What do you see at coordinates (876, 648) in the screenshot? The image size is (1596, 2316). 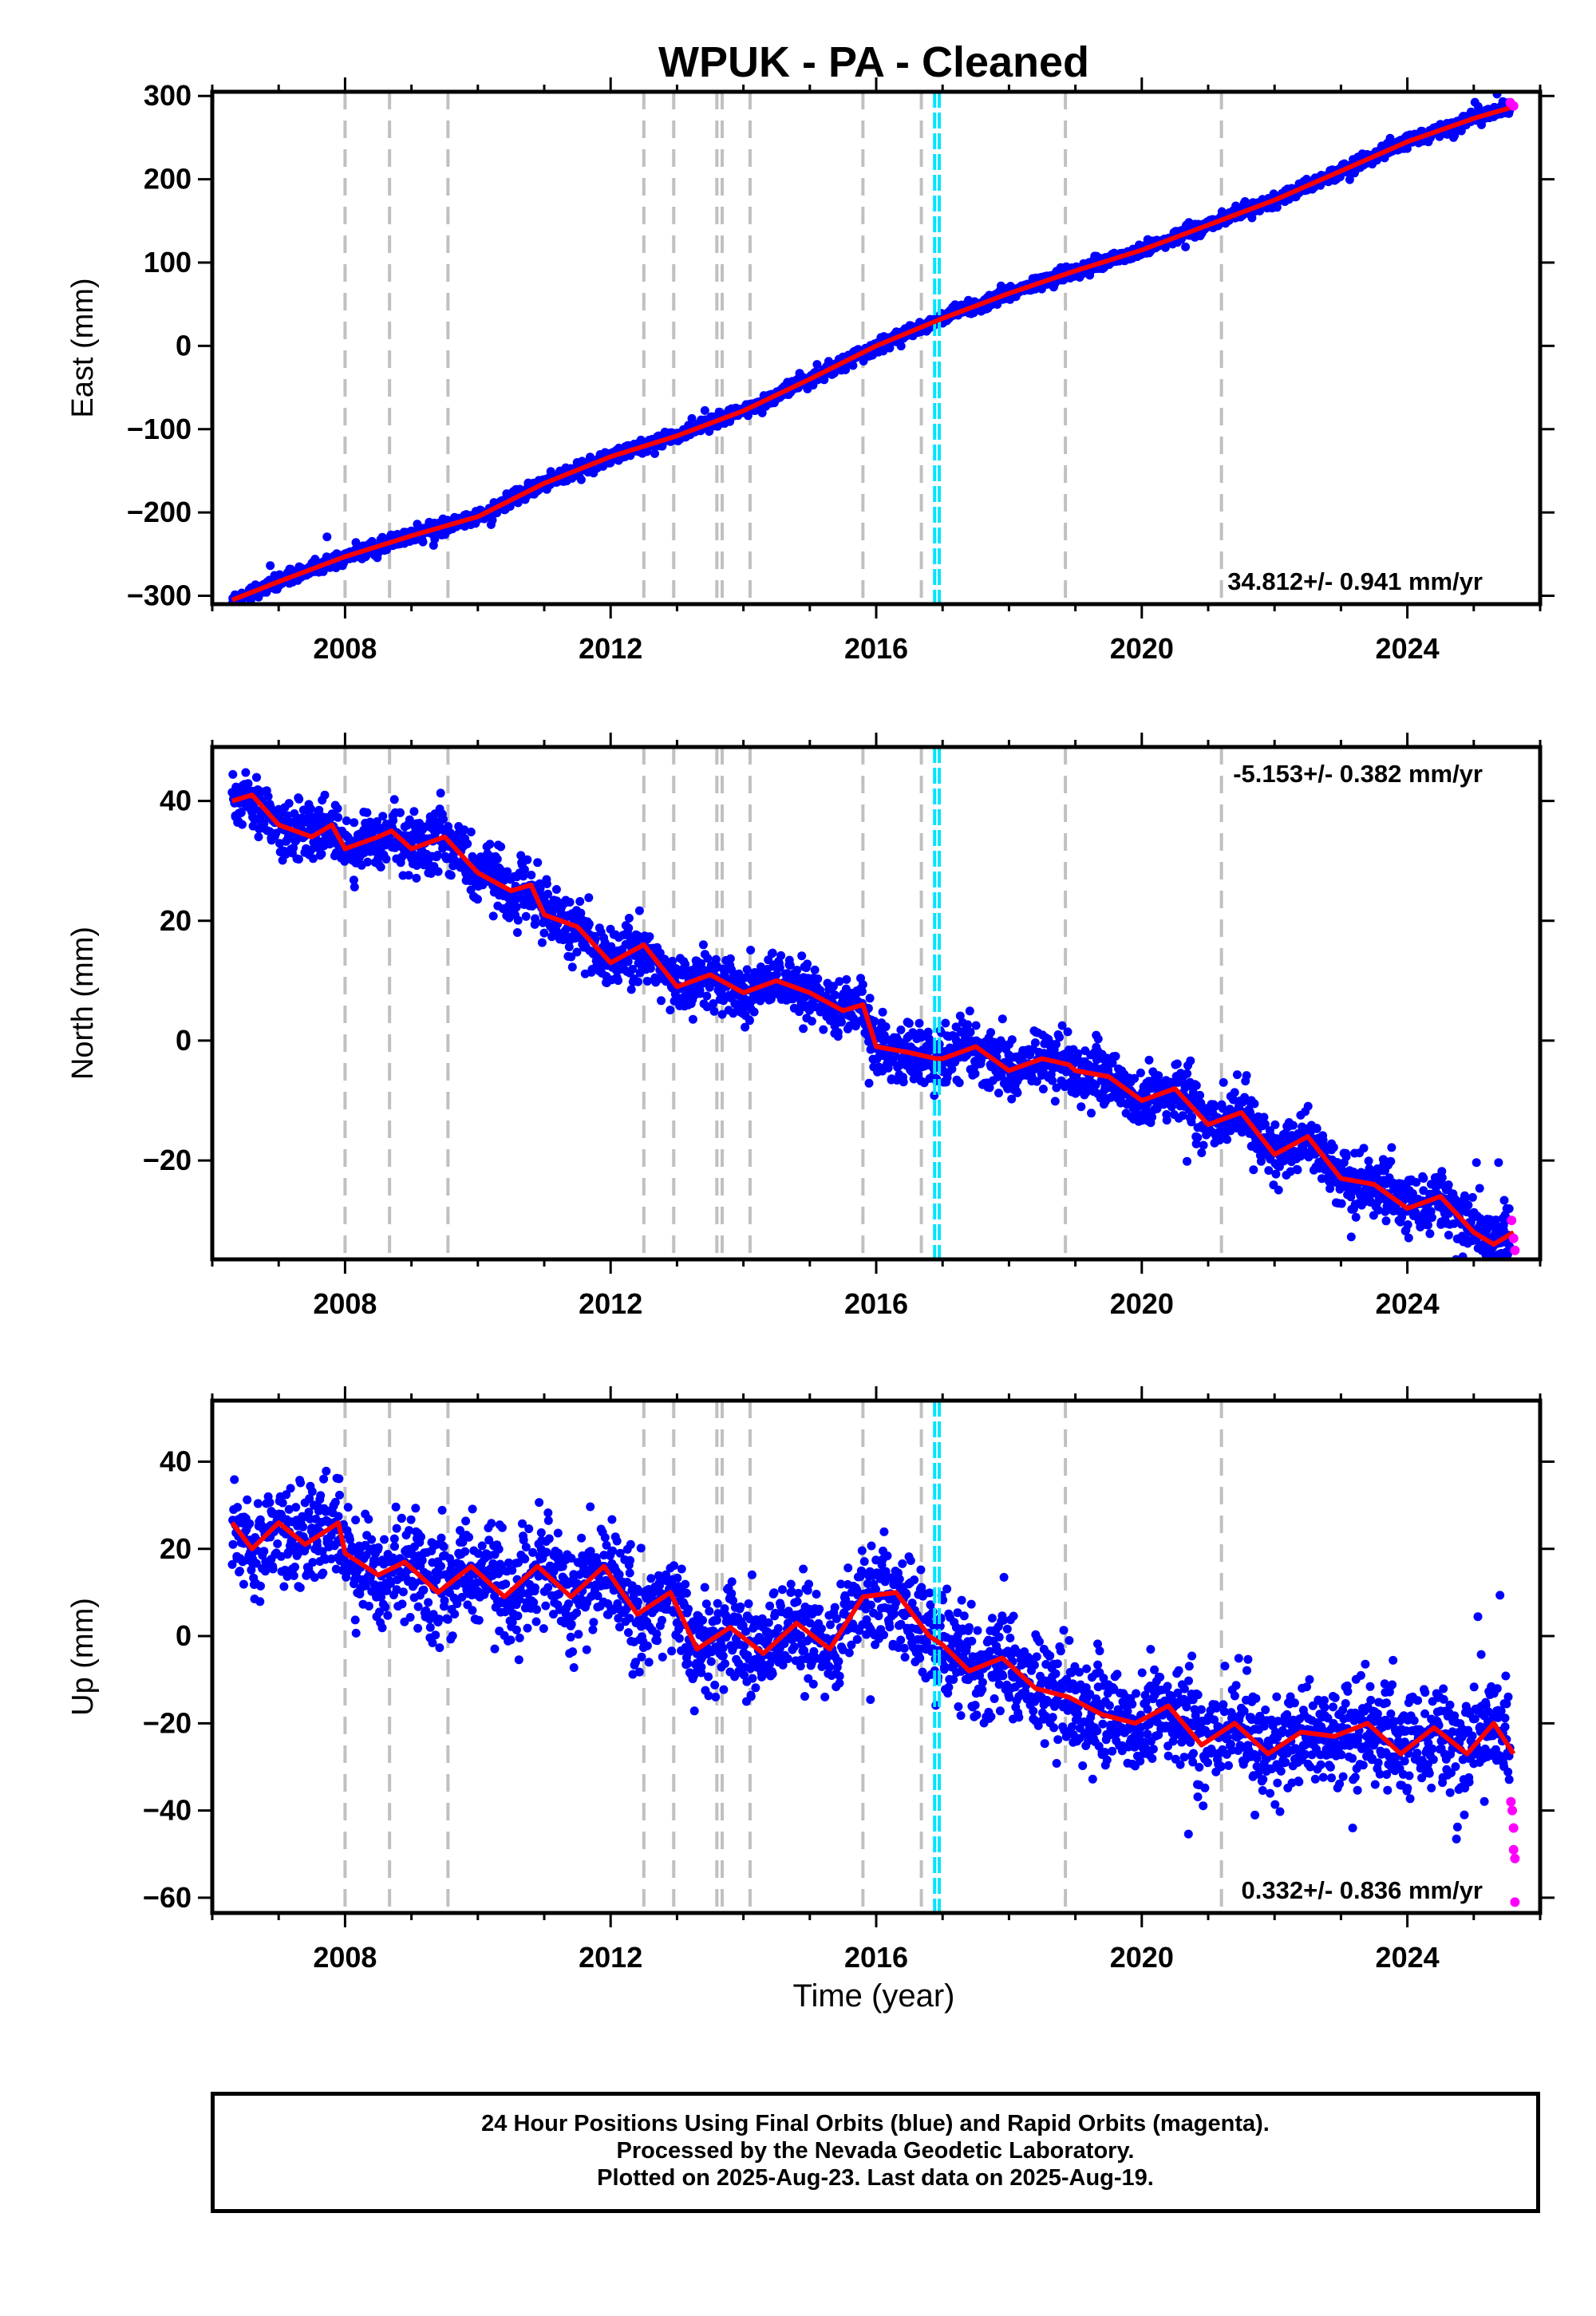 I see `x-tick-label: 2016` at bounding box center [876, 648].